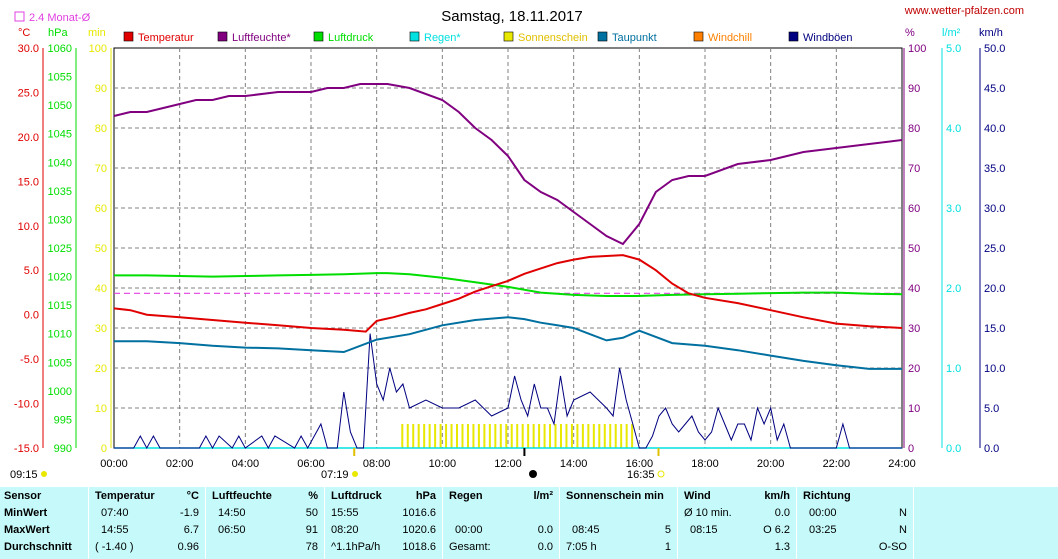 This screenshot has height=559, width=1058. What do you see at coordinates (311, 547) in the screenshot?
I see `humidity-avg: 78` at bounding box center [311, 547].